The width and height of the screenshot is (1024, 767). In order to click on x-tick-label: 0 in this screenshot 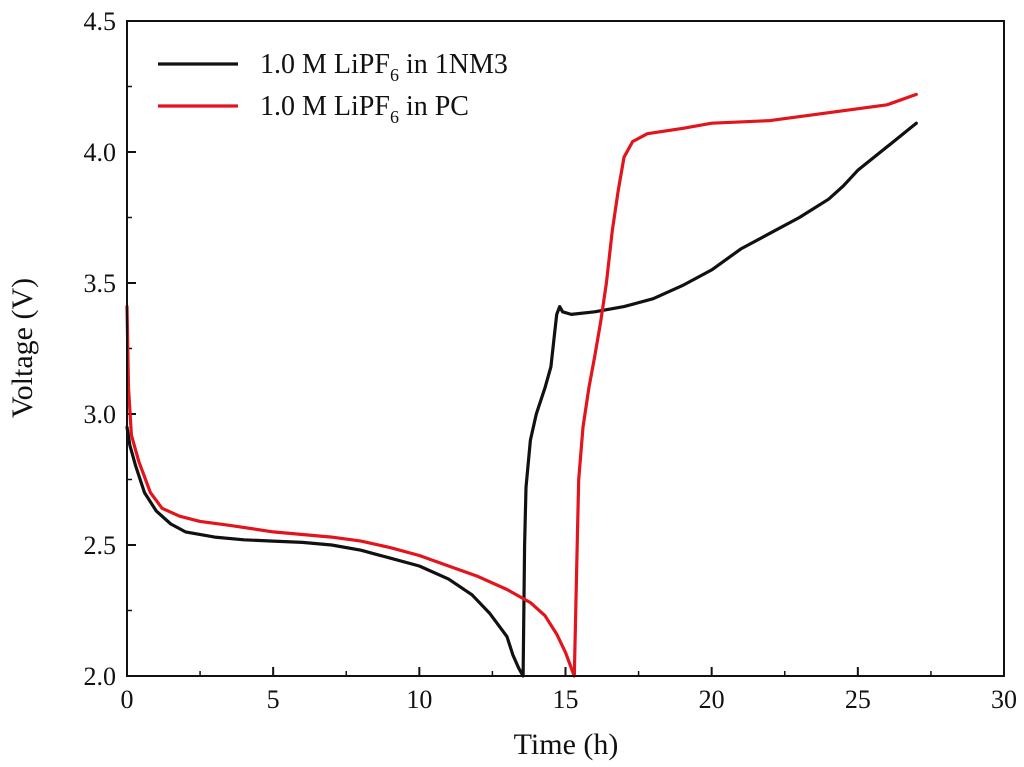, I will do `click(127, 699)`.